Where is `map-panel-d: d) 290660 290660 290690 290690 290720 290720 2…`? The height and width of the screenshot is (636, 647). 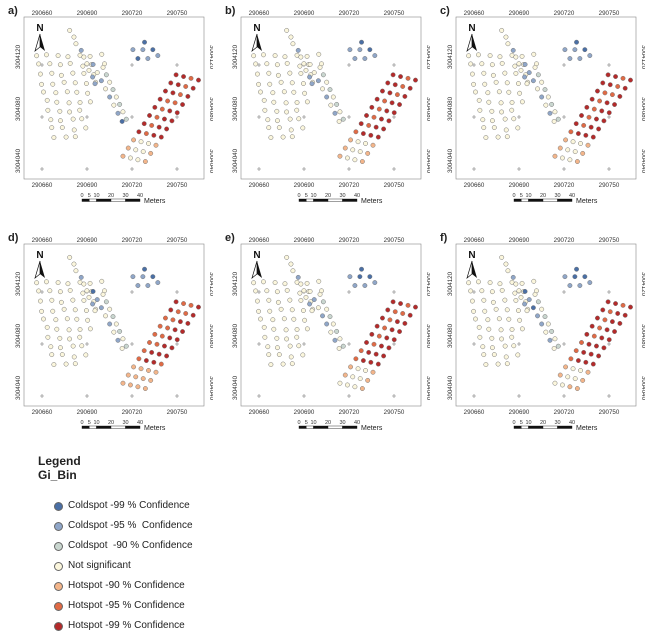
map-panel-d: d) 290660 290660 290690 290690 290720 290720 2… is located at coordinates (111, 340).